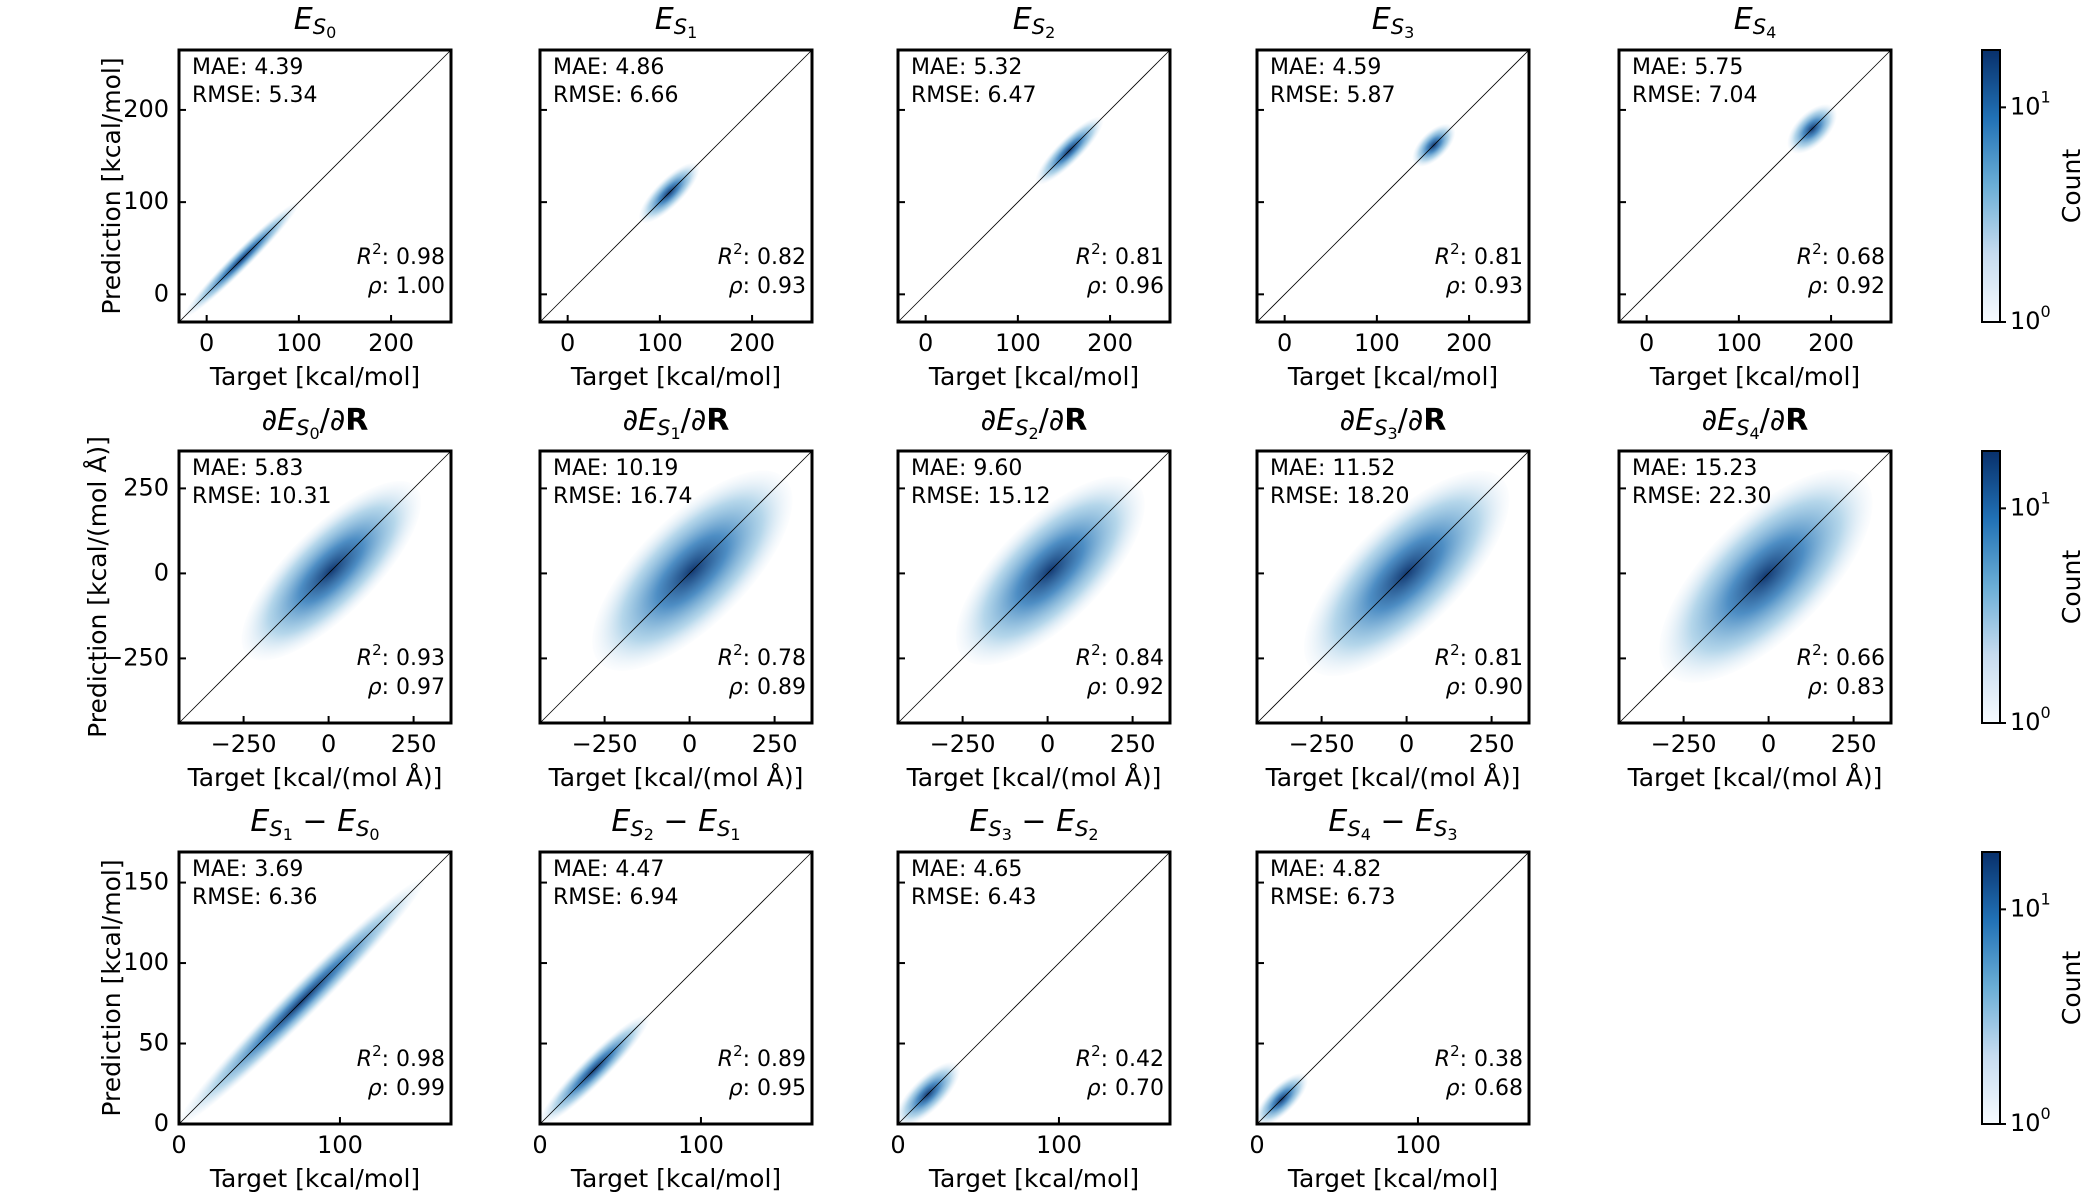 The width and height of the screenshot is (2100, 1200). Describe the element at coordinates (1860, 658) in the screenshot. I see `stat-value: 0.66` at that location.